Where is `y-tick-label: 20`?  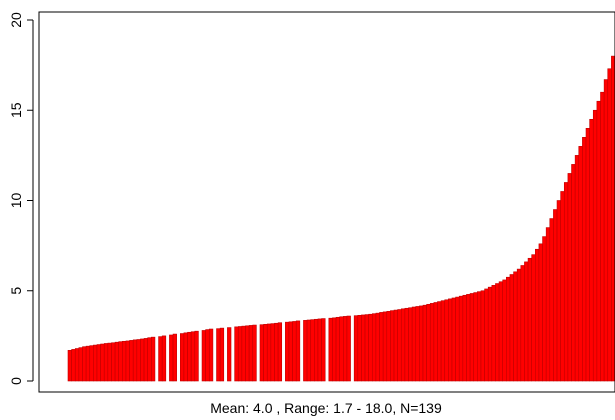 y-tick-label: 20 is located at coordinates (16, 20).